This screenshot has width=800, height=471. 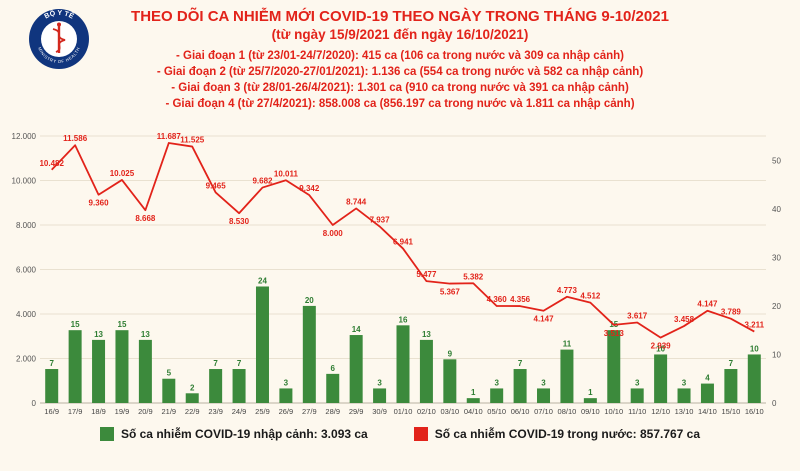 What do you see at coordinates (51, 411) in the screenshot?
I see `x-axis-category-label: 16/9` at bounding box center [51, 411].